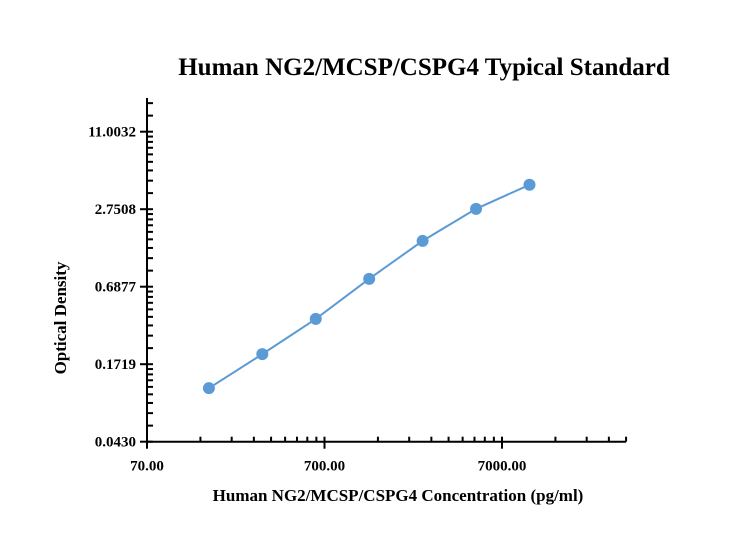 This screenshot has width=737, height=553. What do you see at coordinates (115, 365) in the screenshot?
I see `y-tick-label: 0.1719` at bounding box center [115, 365].